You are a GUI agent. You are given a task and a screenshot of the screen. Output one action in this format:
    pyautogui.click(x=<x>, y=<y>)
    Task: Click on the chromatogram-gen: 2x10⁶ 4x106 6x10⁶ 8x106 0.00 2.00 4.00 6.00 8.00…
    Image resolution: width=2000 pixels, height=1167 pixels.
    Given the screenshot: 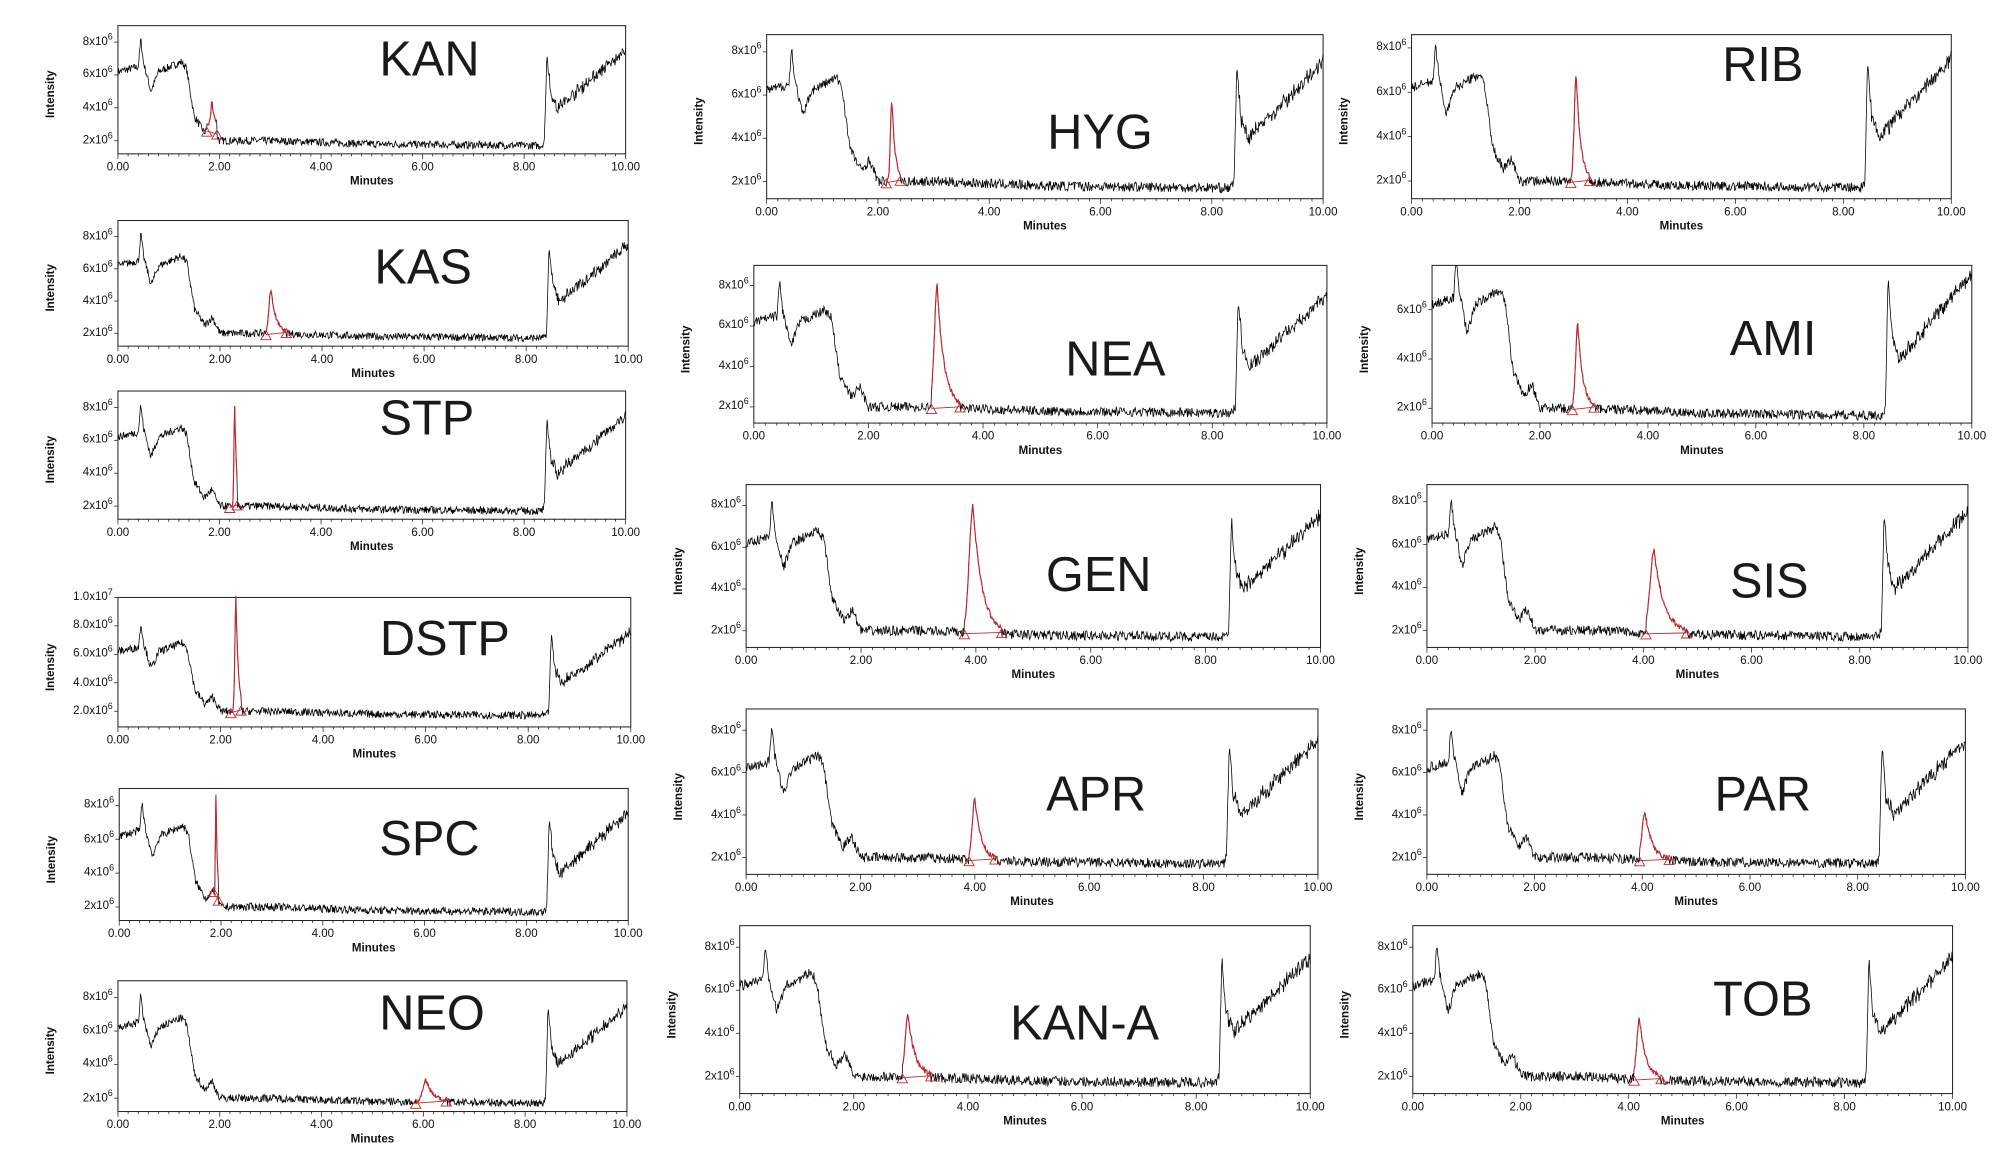 What is the action you would take?
    pyautogui.click(x=1003, y=582)
    